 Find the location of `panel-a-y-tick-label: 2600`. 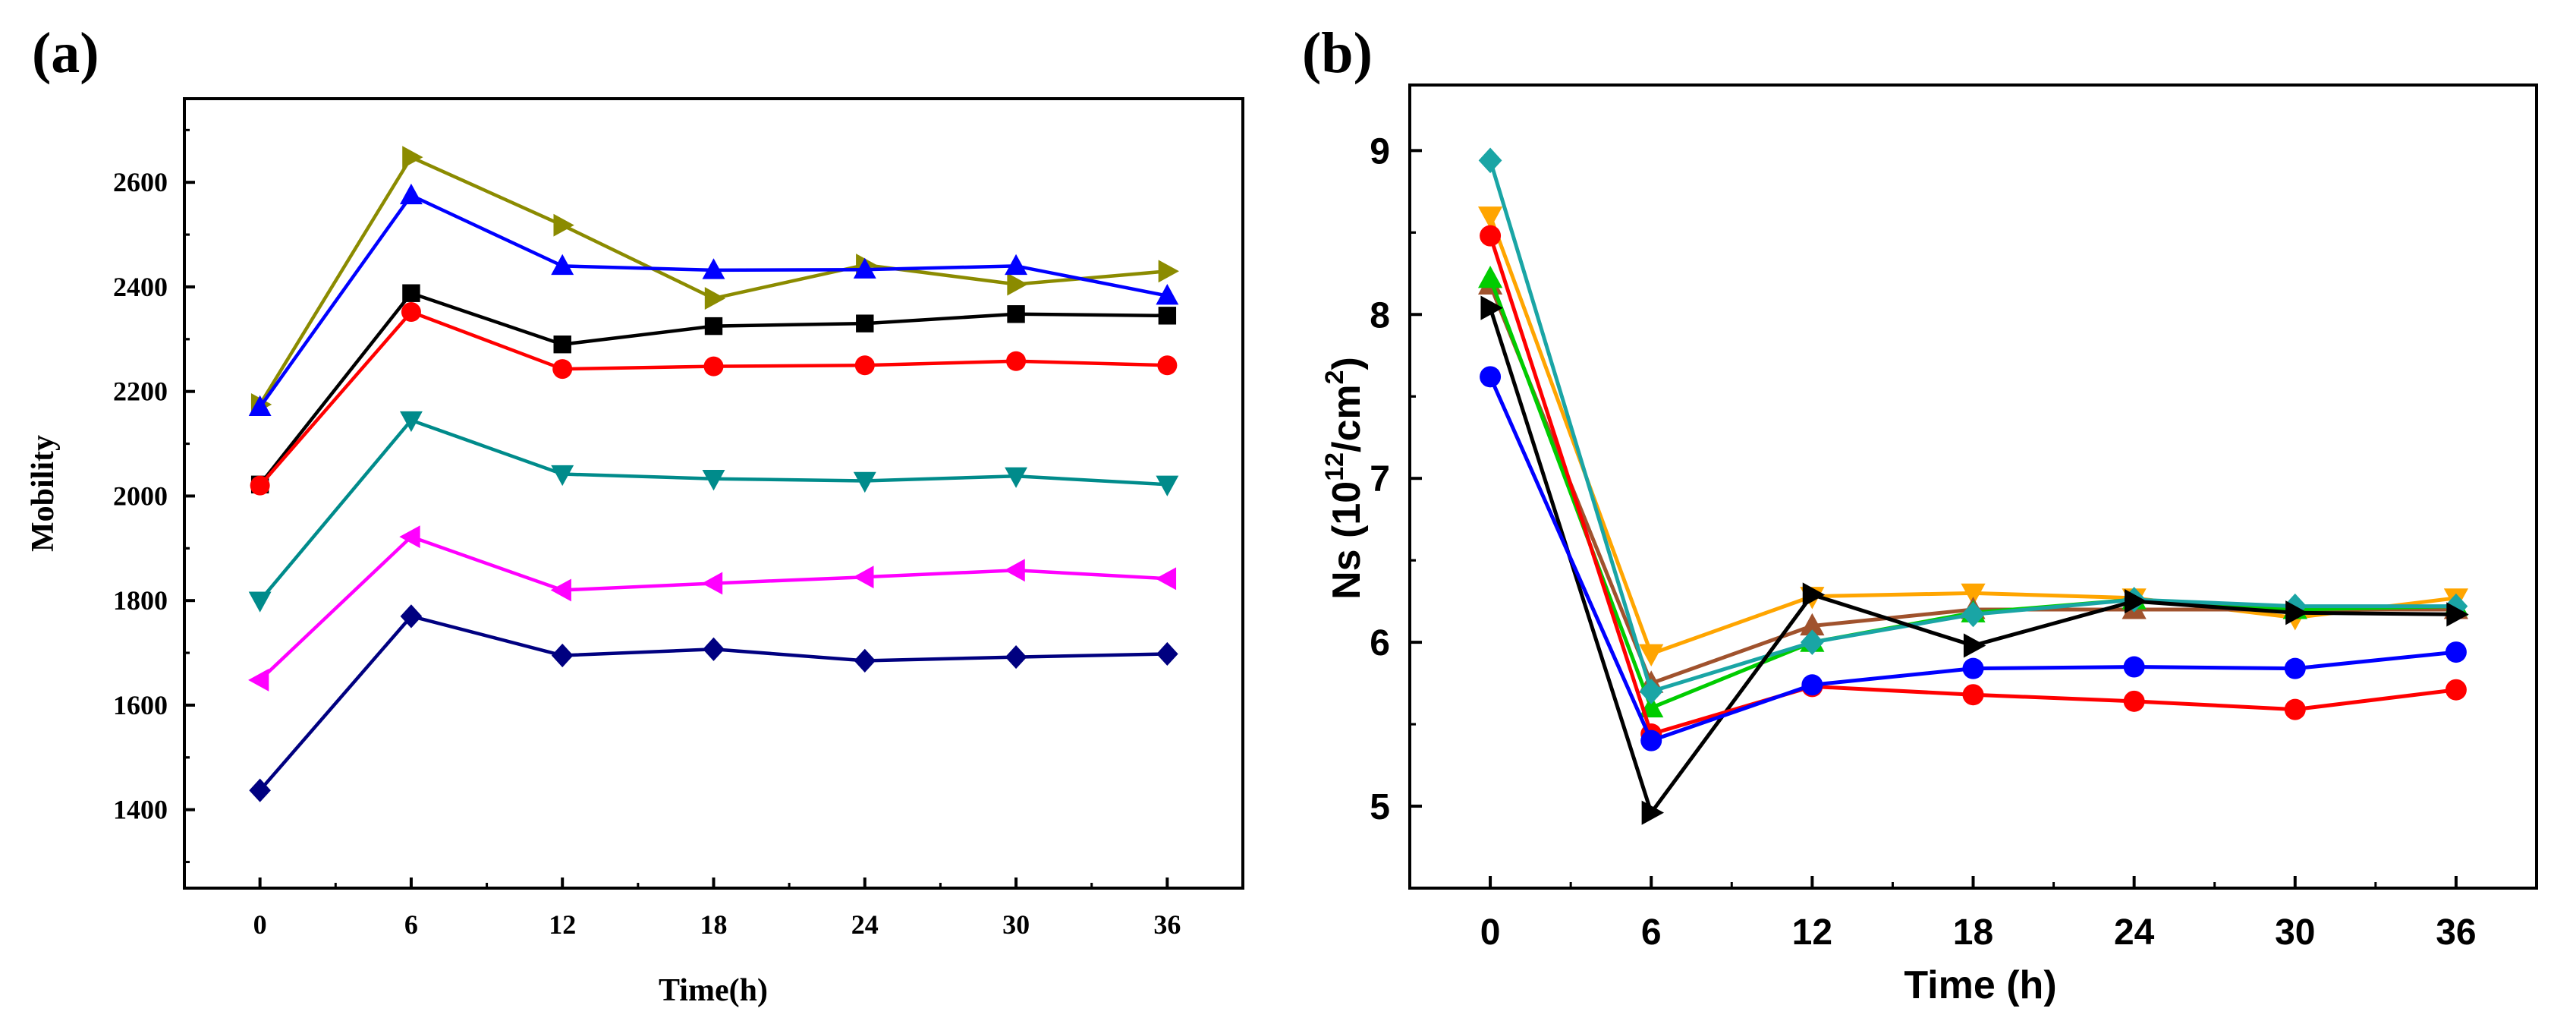

panel-a-y-tick-label: 2600 is located at coordinates (140, 182).